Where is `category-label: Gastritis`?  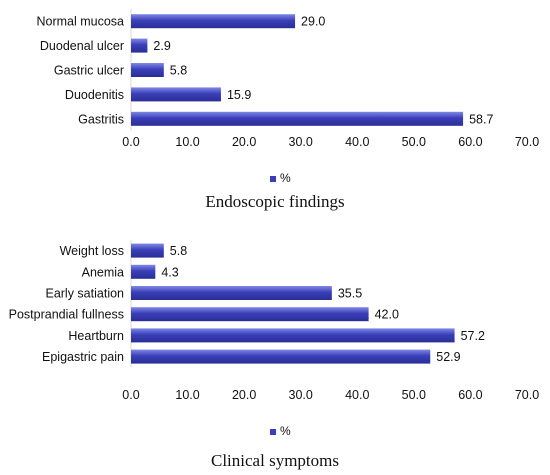 category-label: Gastritis is located at coordinates (101, 119).